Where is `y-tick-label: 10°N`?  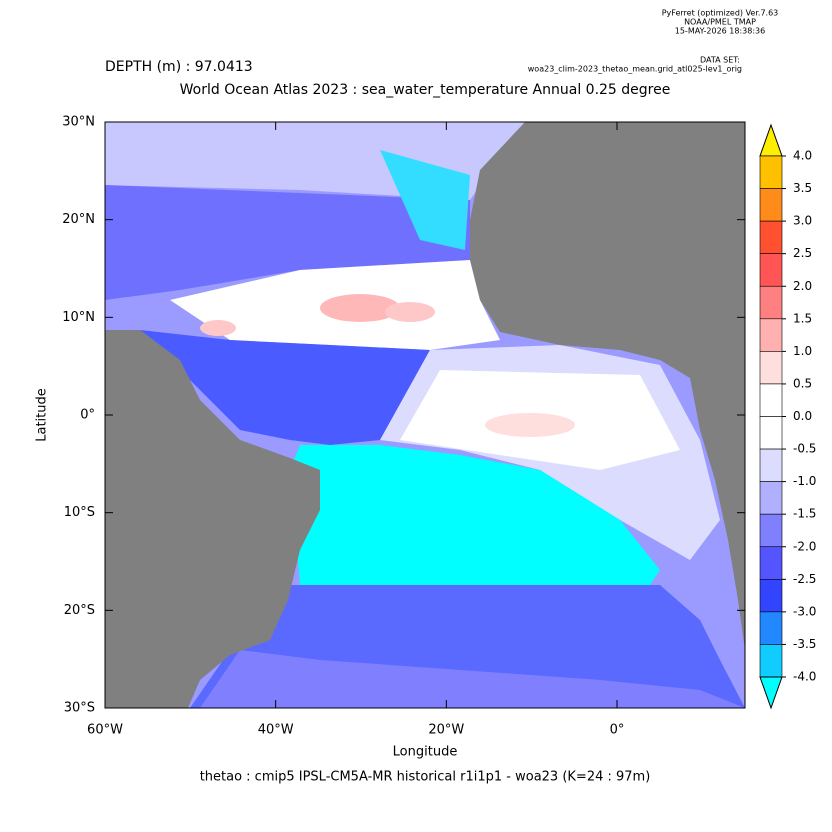
y-tick-label: 10°N is located at coordinates (78, 317).